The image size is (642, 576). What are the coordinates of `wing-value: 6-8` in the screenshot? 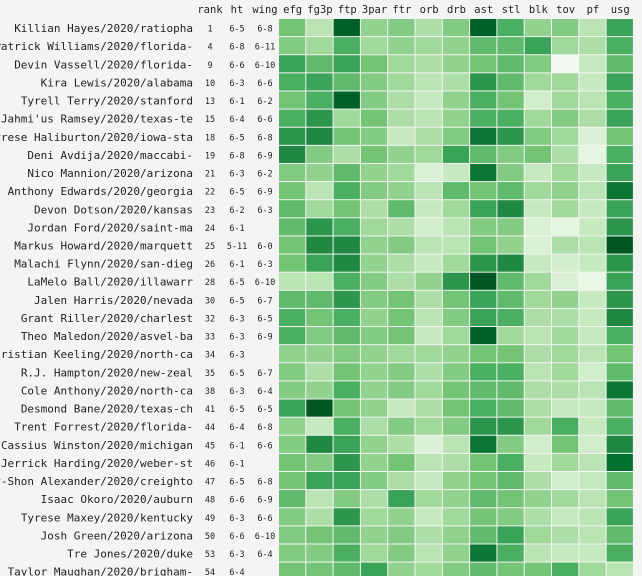 It's located at (264, 483).